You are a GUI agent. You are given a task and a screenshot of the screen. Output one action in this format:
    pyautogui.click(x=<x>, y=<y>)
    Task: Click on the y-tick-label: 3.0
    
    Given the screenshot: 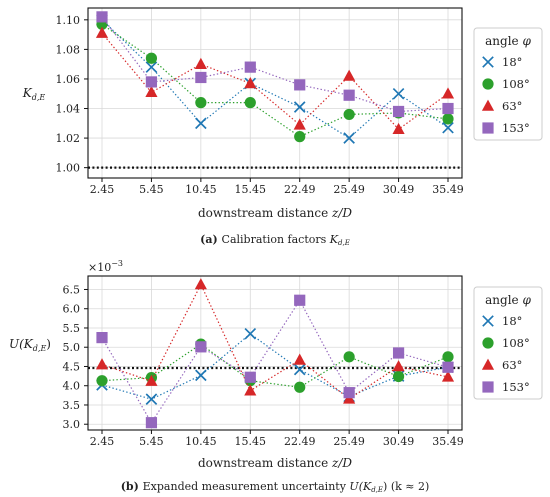 What is the action you would take?
    pyautogui.click(x=72, y=424)
    